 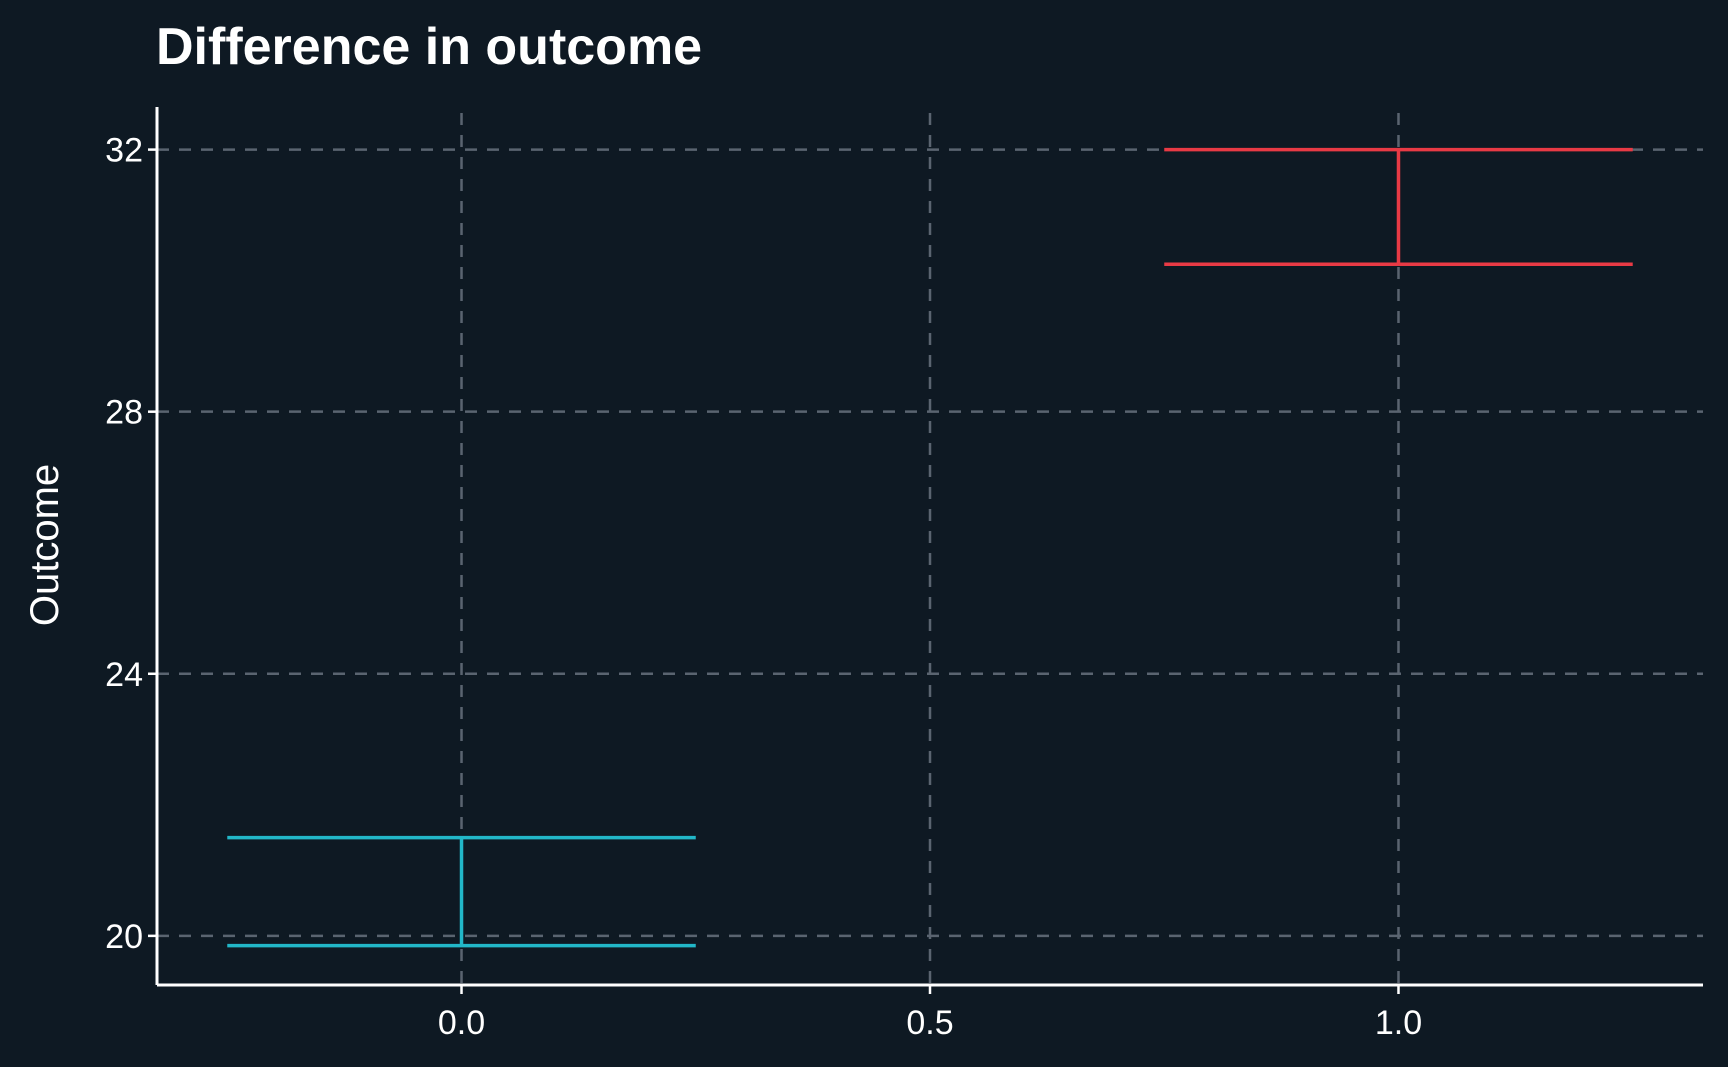 I want to click on y-tick-label: 28, so click(x=124, y=413).